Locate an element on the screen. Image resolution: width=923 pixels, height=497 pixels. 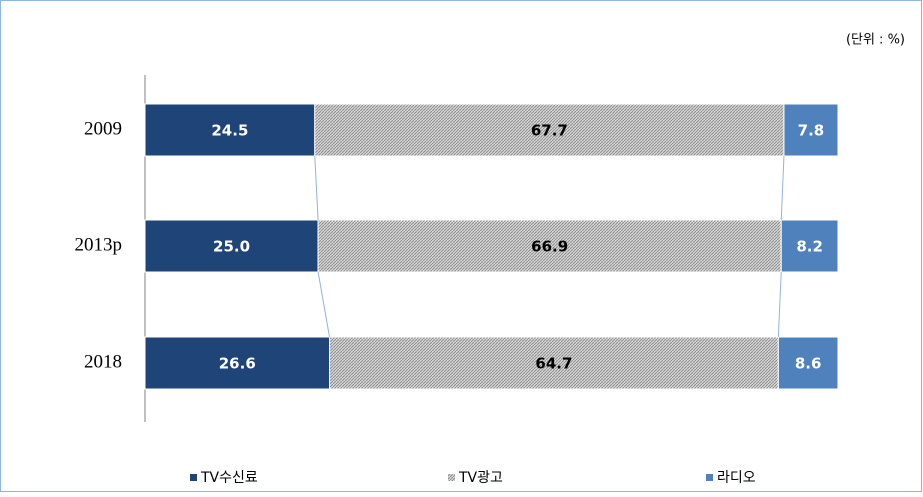
category-label: 2013p is located at coordinates (99, 244).